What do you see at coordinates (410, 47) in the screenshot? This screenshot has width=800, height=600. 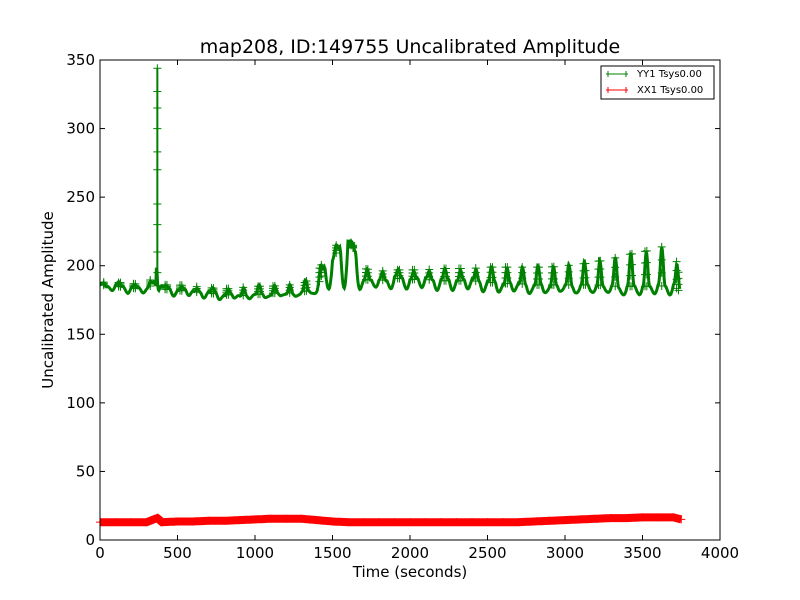 I see `chart-title: map208, ID:149755 Uncalibrated Amplitude` at bounding box center [410, 47].